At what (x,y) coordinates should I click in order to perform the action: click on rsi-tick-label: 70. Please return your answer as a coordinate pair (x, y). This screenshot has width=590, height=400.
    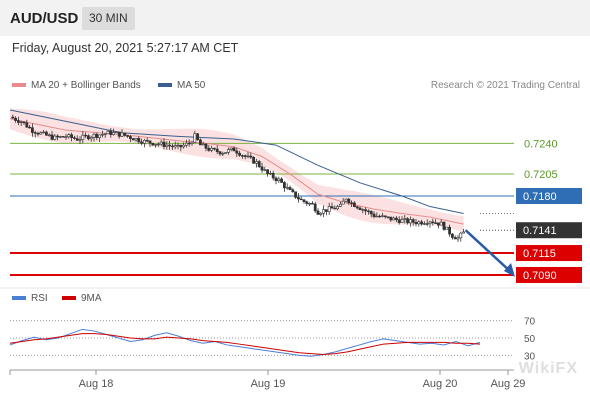
    Looking at the image, I should click on (530, 322).